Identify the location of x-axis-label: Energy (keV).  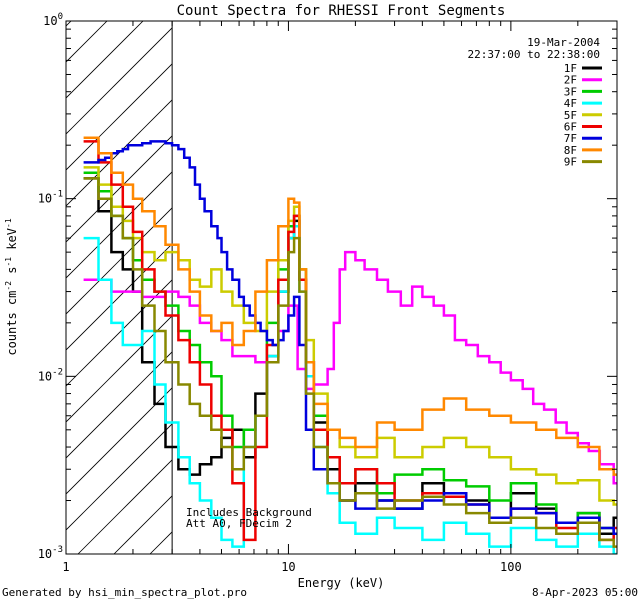
(341, 583).